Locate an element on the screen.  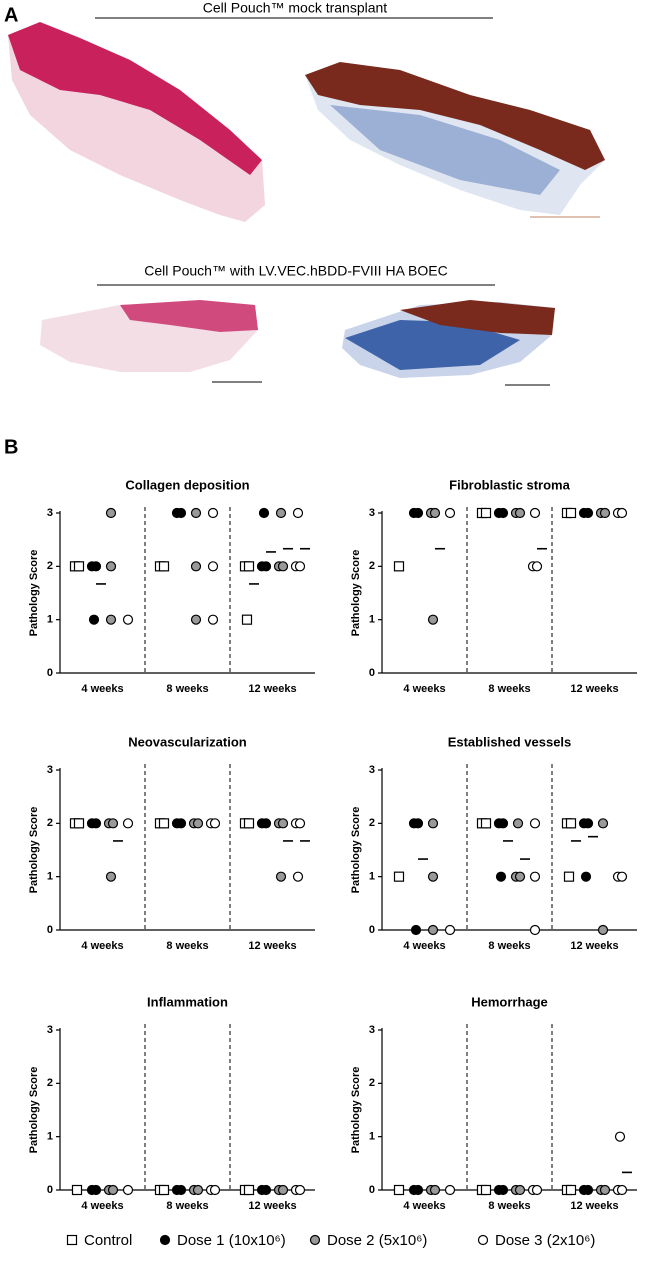
panel-label: A is located at coordinates (11, 15).